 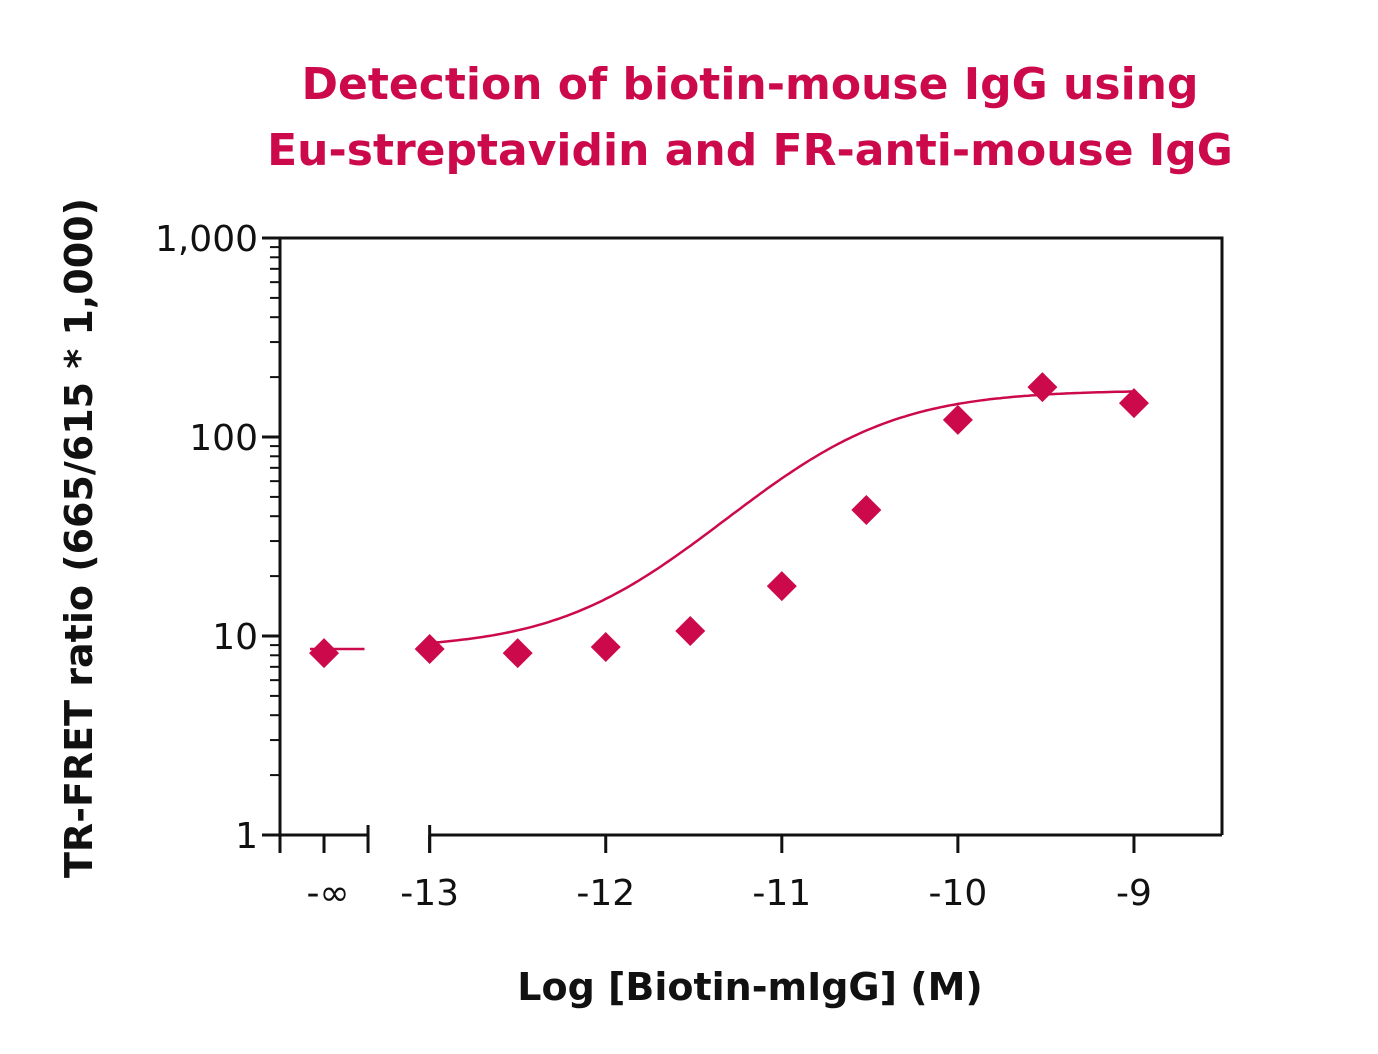 What do you see at coordinates (246, 836) in the screenshot?
I see `y-tick-label: 1` at bounding box center [246, 836].